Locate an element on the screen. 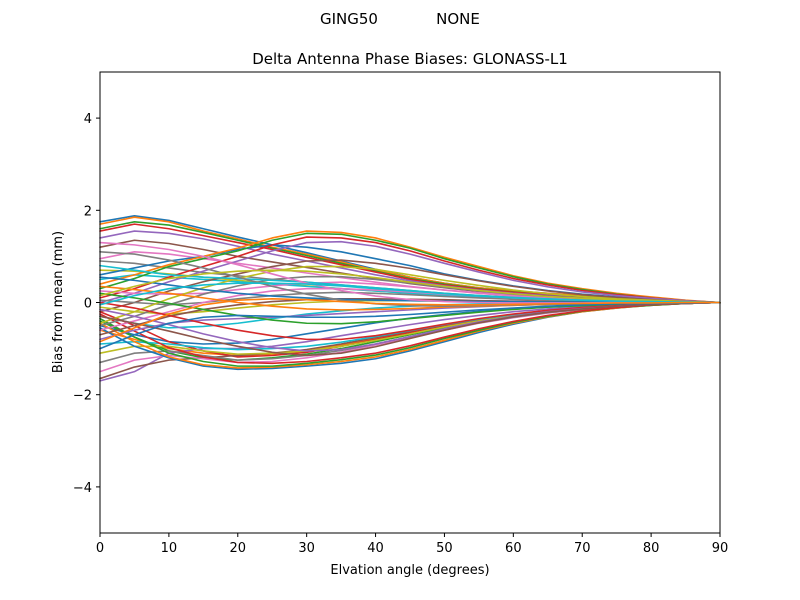  x-tick-label: 80 is located at coordinates (651, 548).